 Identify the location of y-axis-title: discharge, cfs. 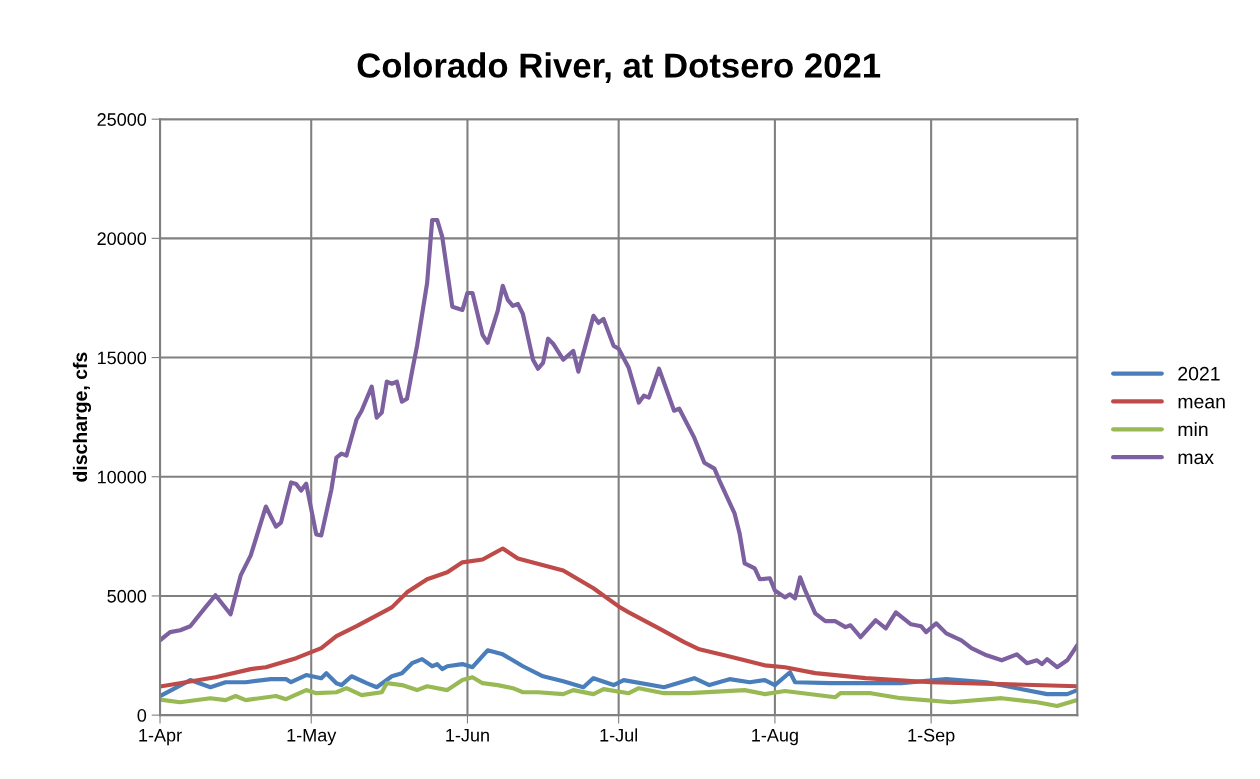
(82, 417).